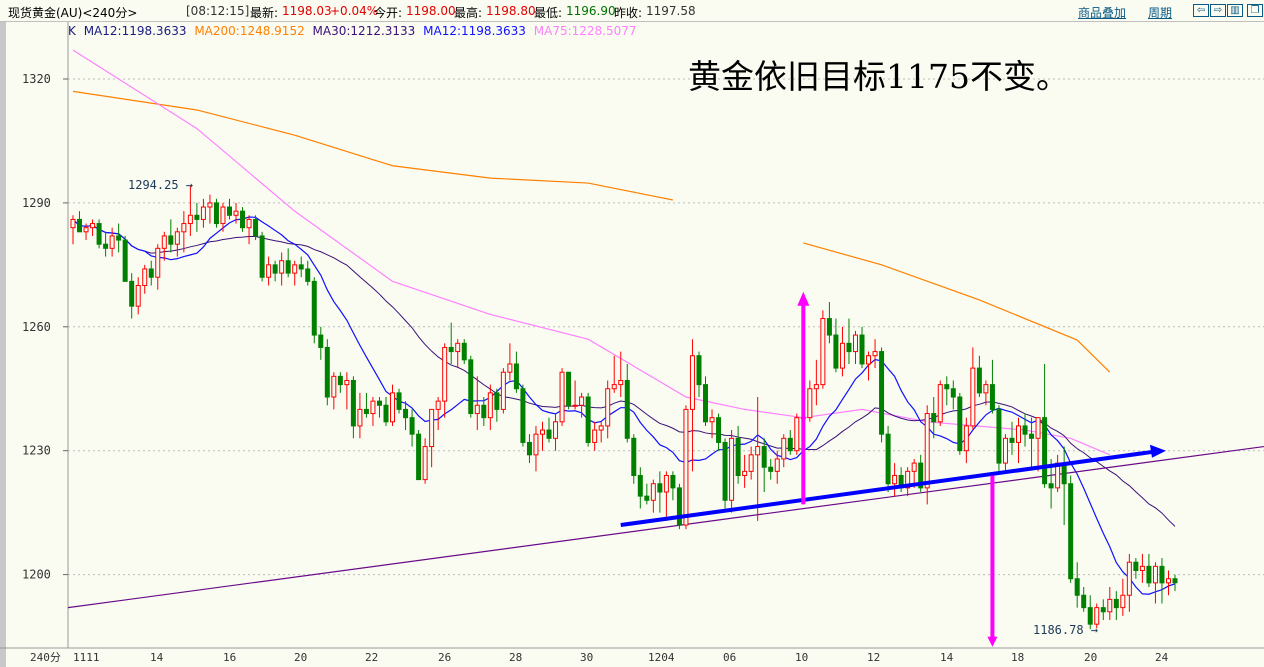  I want to click on x-tick-label: 18, so click(1017, 657).